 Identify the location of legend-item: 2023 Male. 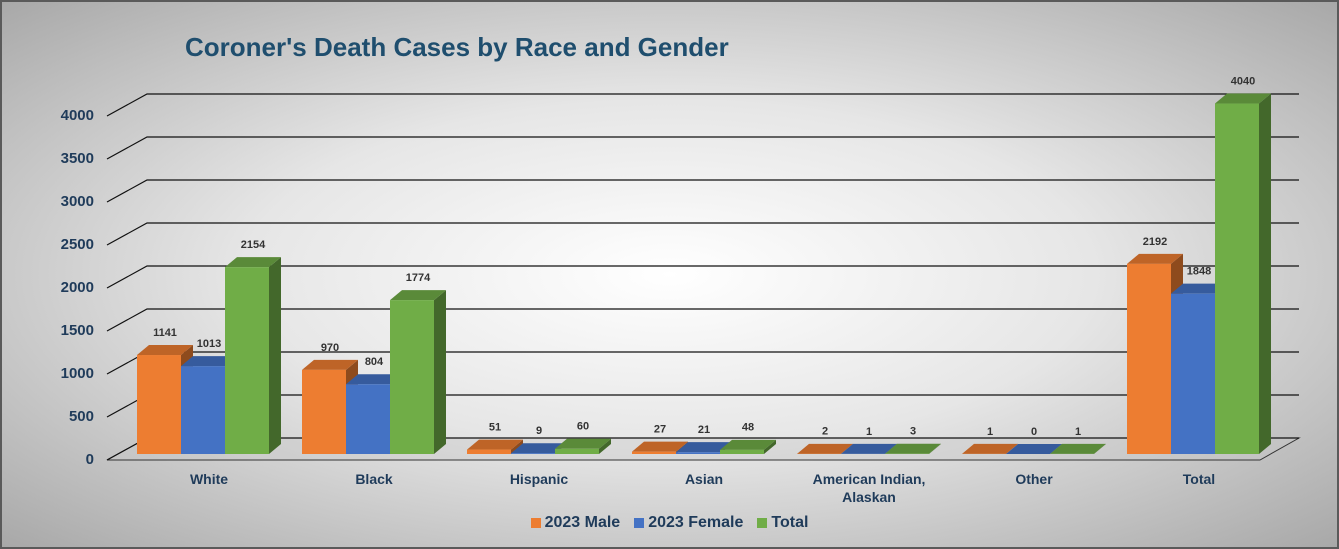
(575, 523).